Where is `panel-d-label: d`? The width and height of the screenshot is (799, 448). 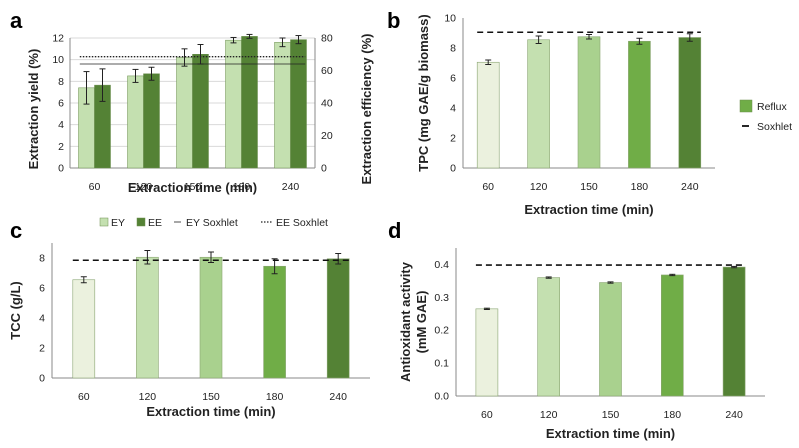 panel-d-label: d is located at coordinates (394, 230).